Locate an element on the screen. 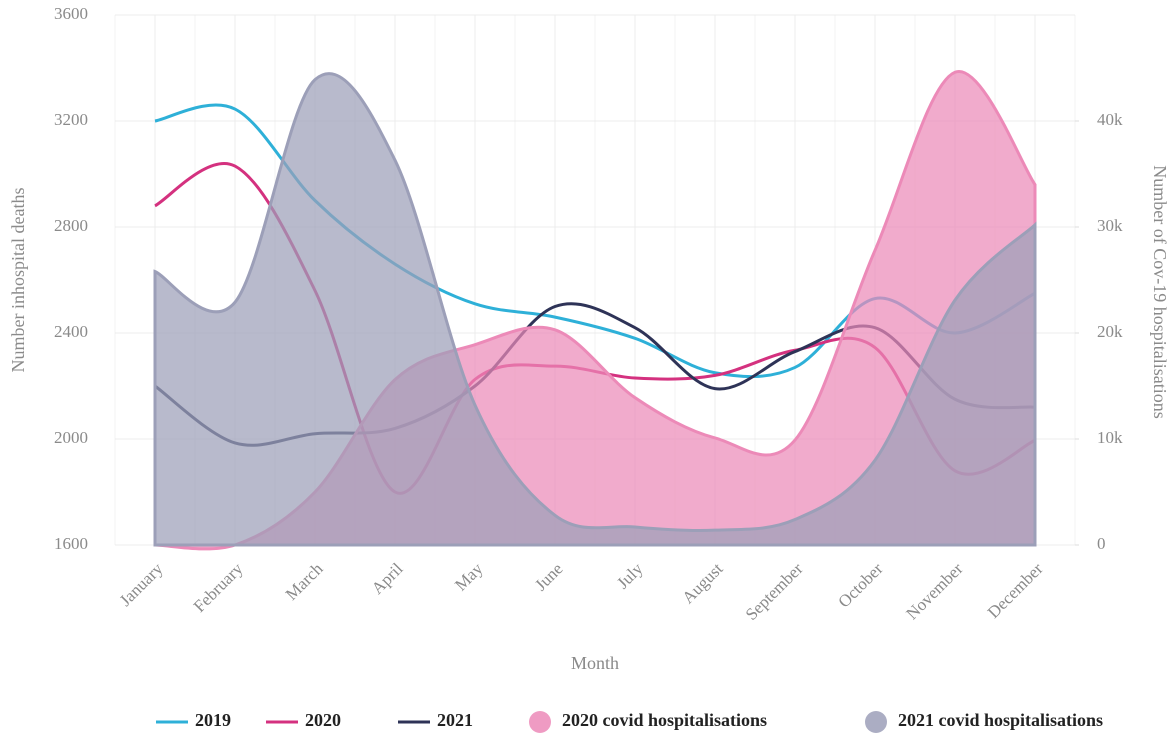 The image size is (1172, 740). x-tick-label: November is located at coordinates (934, 591).